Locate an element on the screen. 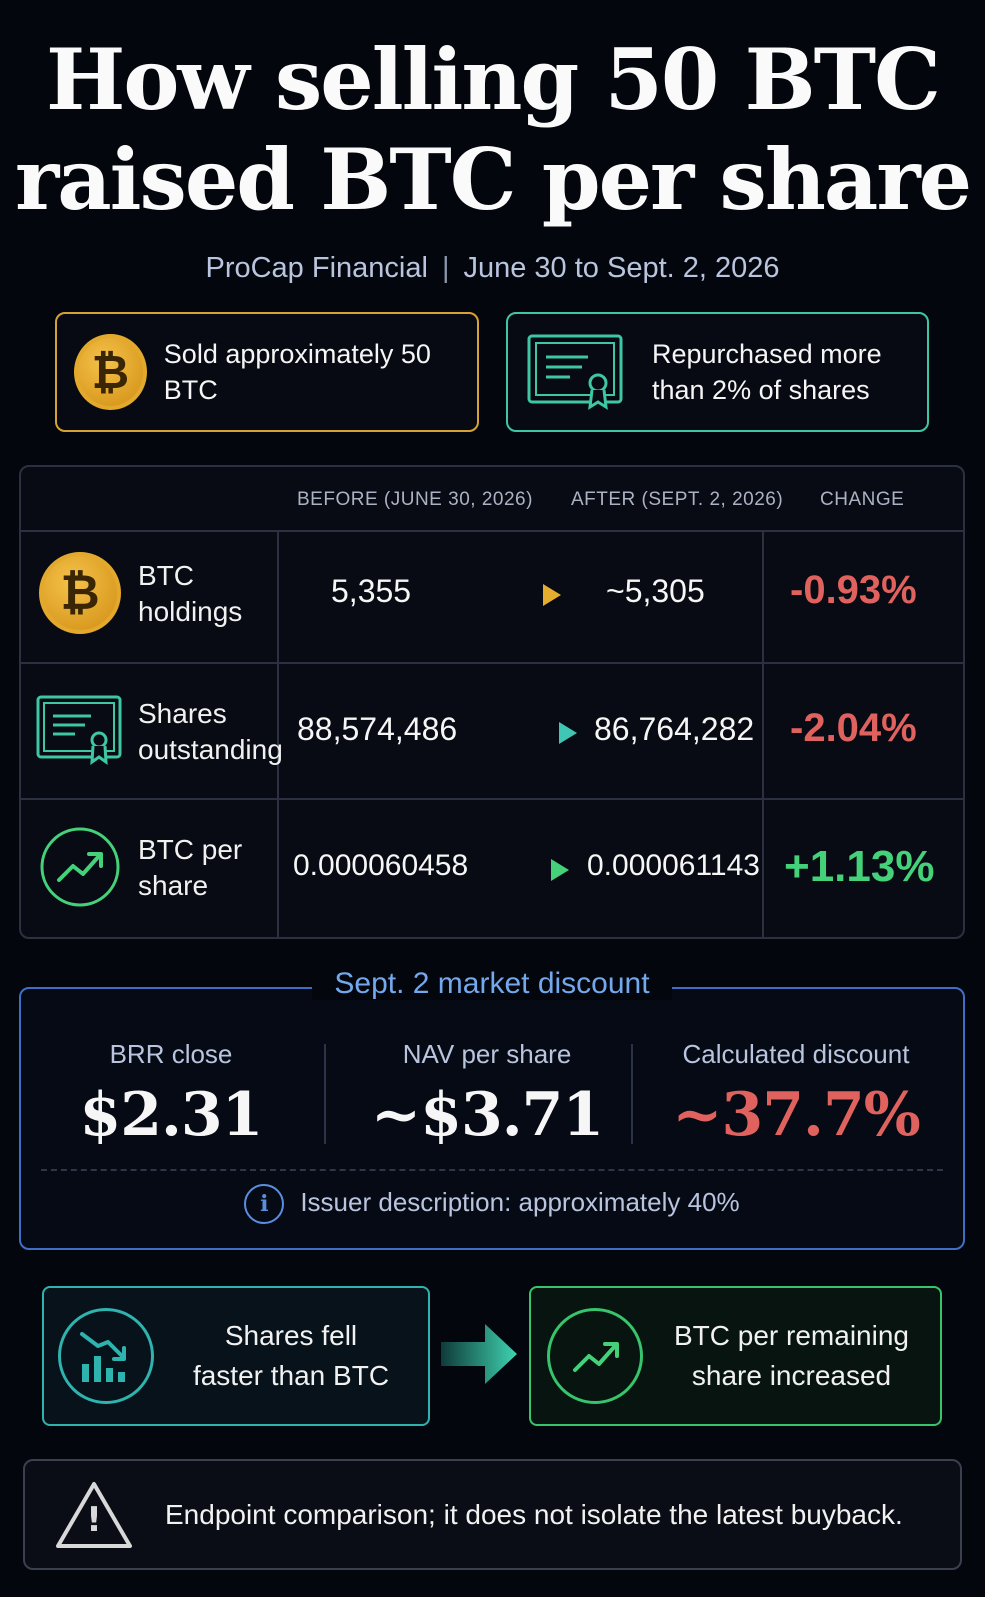  warning-icon: ! is located at coordinates (94, 1515).